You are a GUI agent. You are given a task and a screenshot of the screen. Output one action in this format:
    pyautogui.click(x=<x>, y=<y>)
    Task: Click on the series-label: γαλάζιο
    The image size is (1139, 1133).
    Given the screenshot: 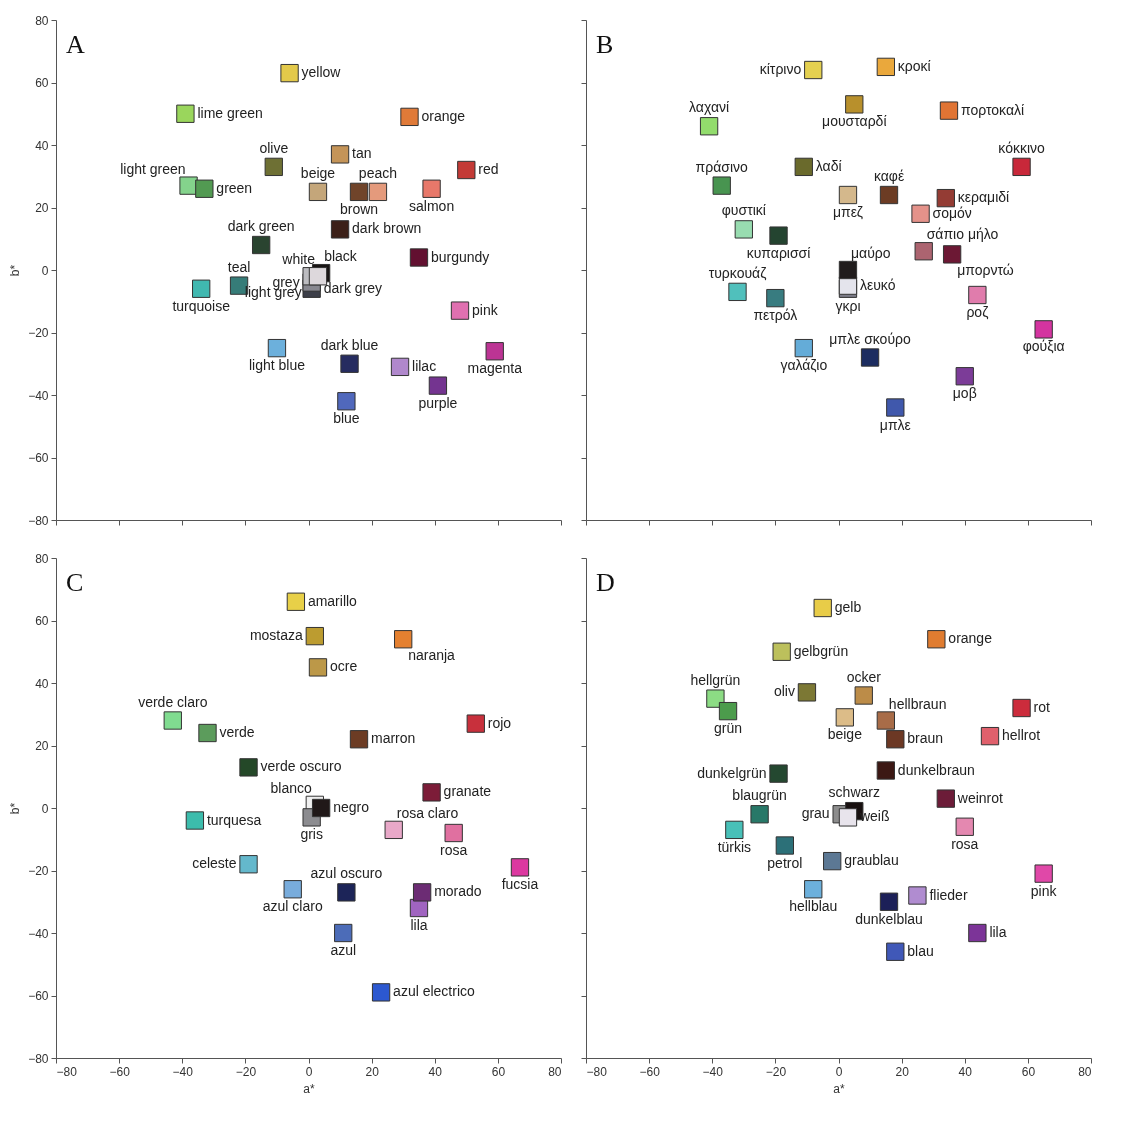 What is the action you would take?
    pyautogui.click(x=804, y=365)
    